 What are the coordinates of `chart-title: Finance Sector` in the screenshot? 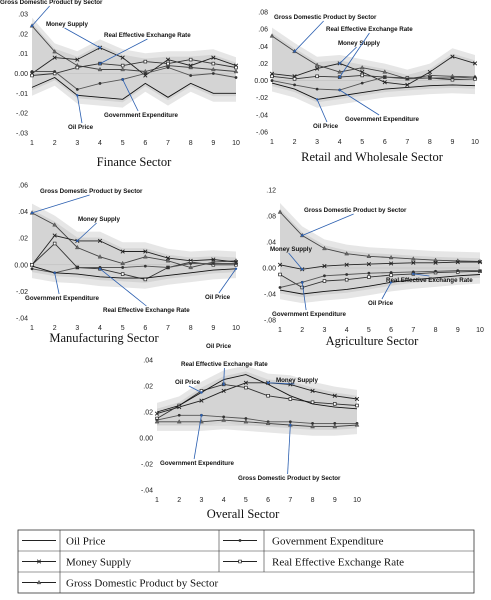 It's located at (134, 162).